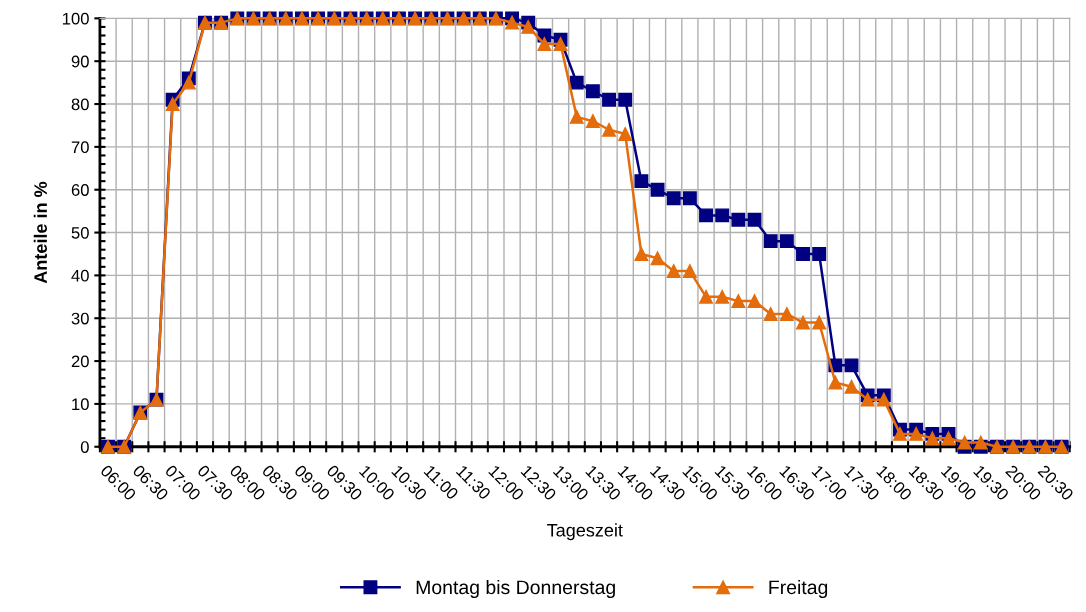 This screenshot has height=612, width=1086. Describe the element at coordinates (80, 147) in the screenshot. I see `y-tick-label: 70` at that location.